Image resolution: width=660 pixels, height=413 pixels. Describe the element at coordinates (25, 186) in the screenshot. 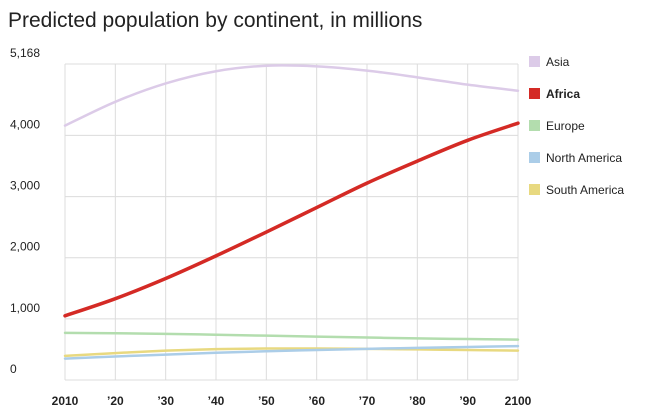

I see `y-tick-label: 3,000` at that location.